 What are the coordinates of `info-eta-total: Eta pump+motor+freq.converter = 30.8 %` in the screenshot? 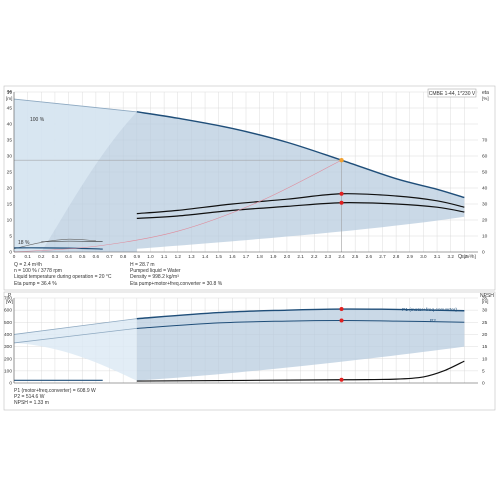 It's located at (176, 283).